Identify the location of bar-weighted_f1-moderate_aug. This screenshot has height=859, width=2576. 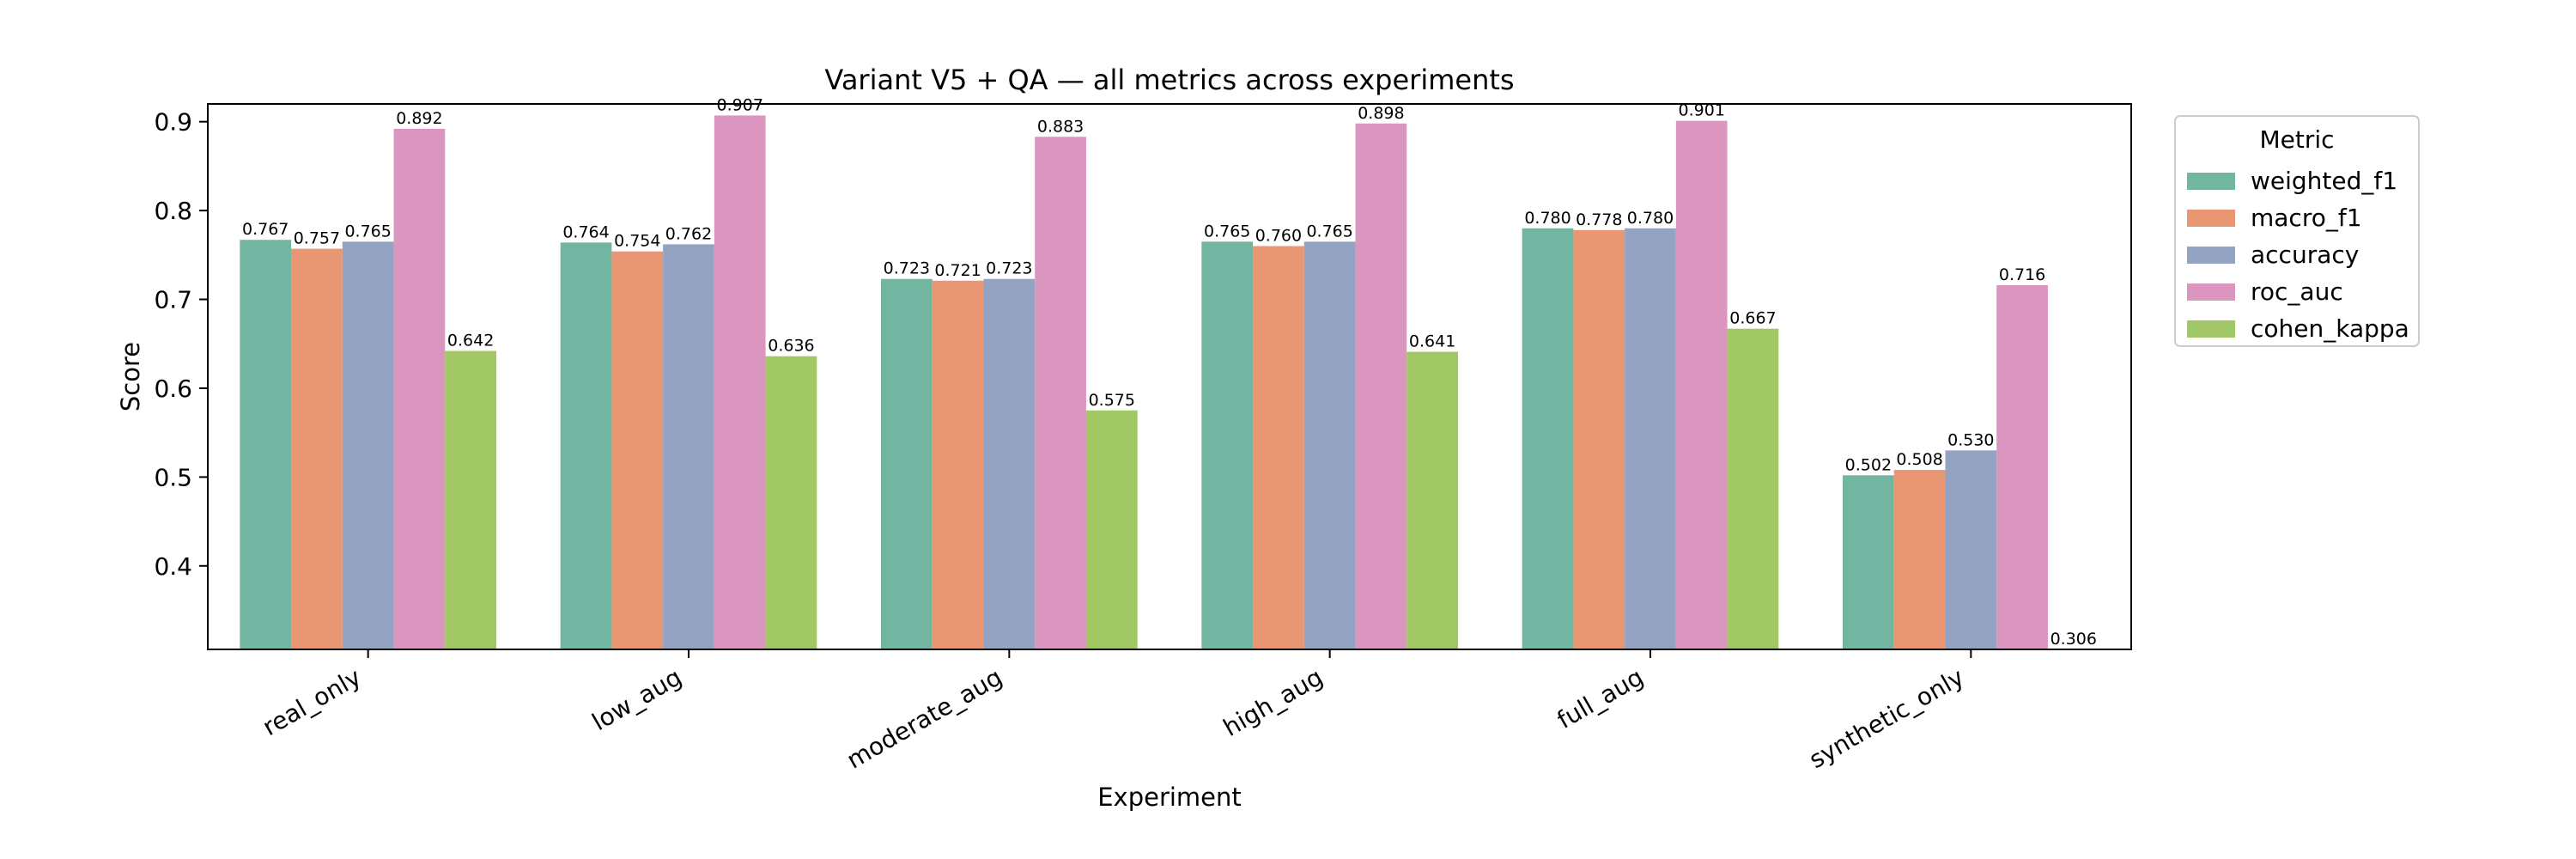
(907, 464).